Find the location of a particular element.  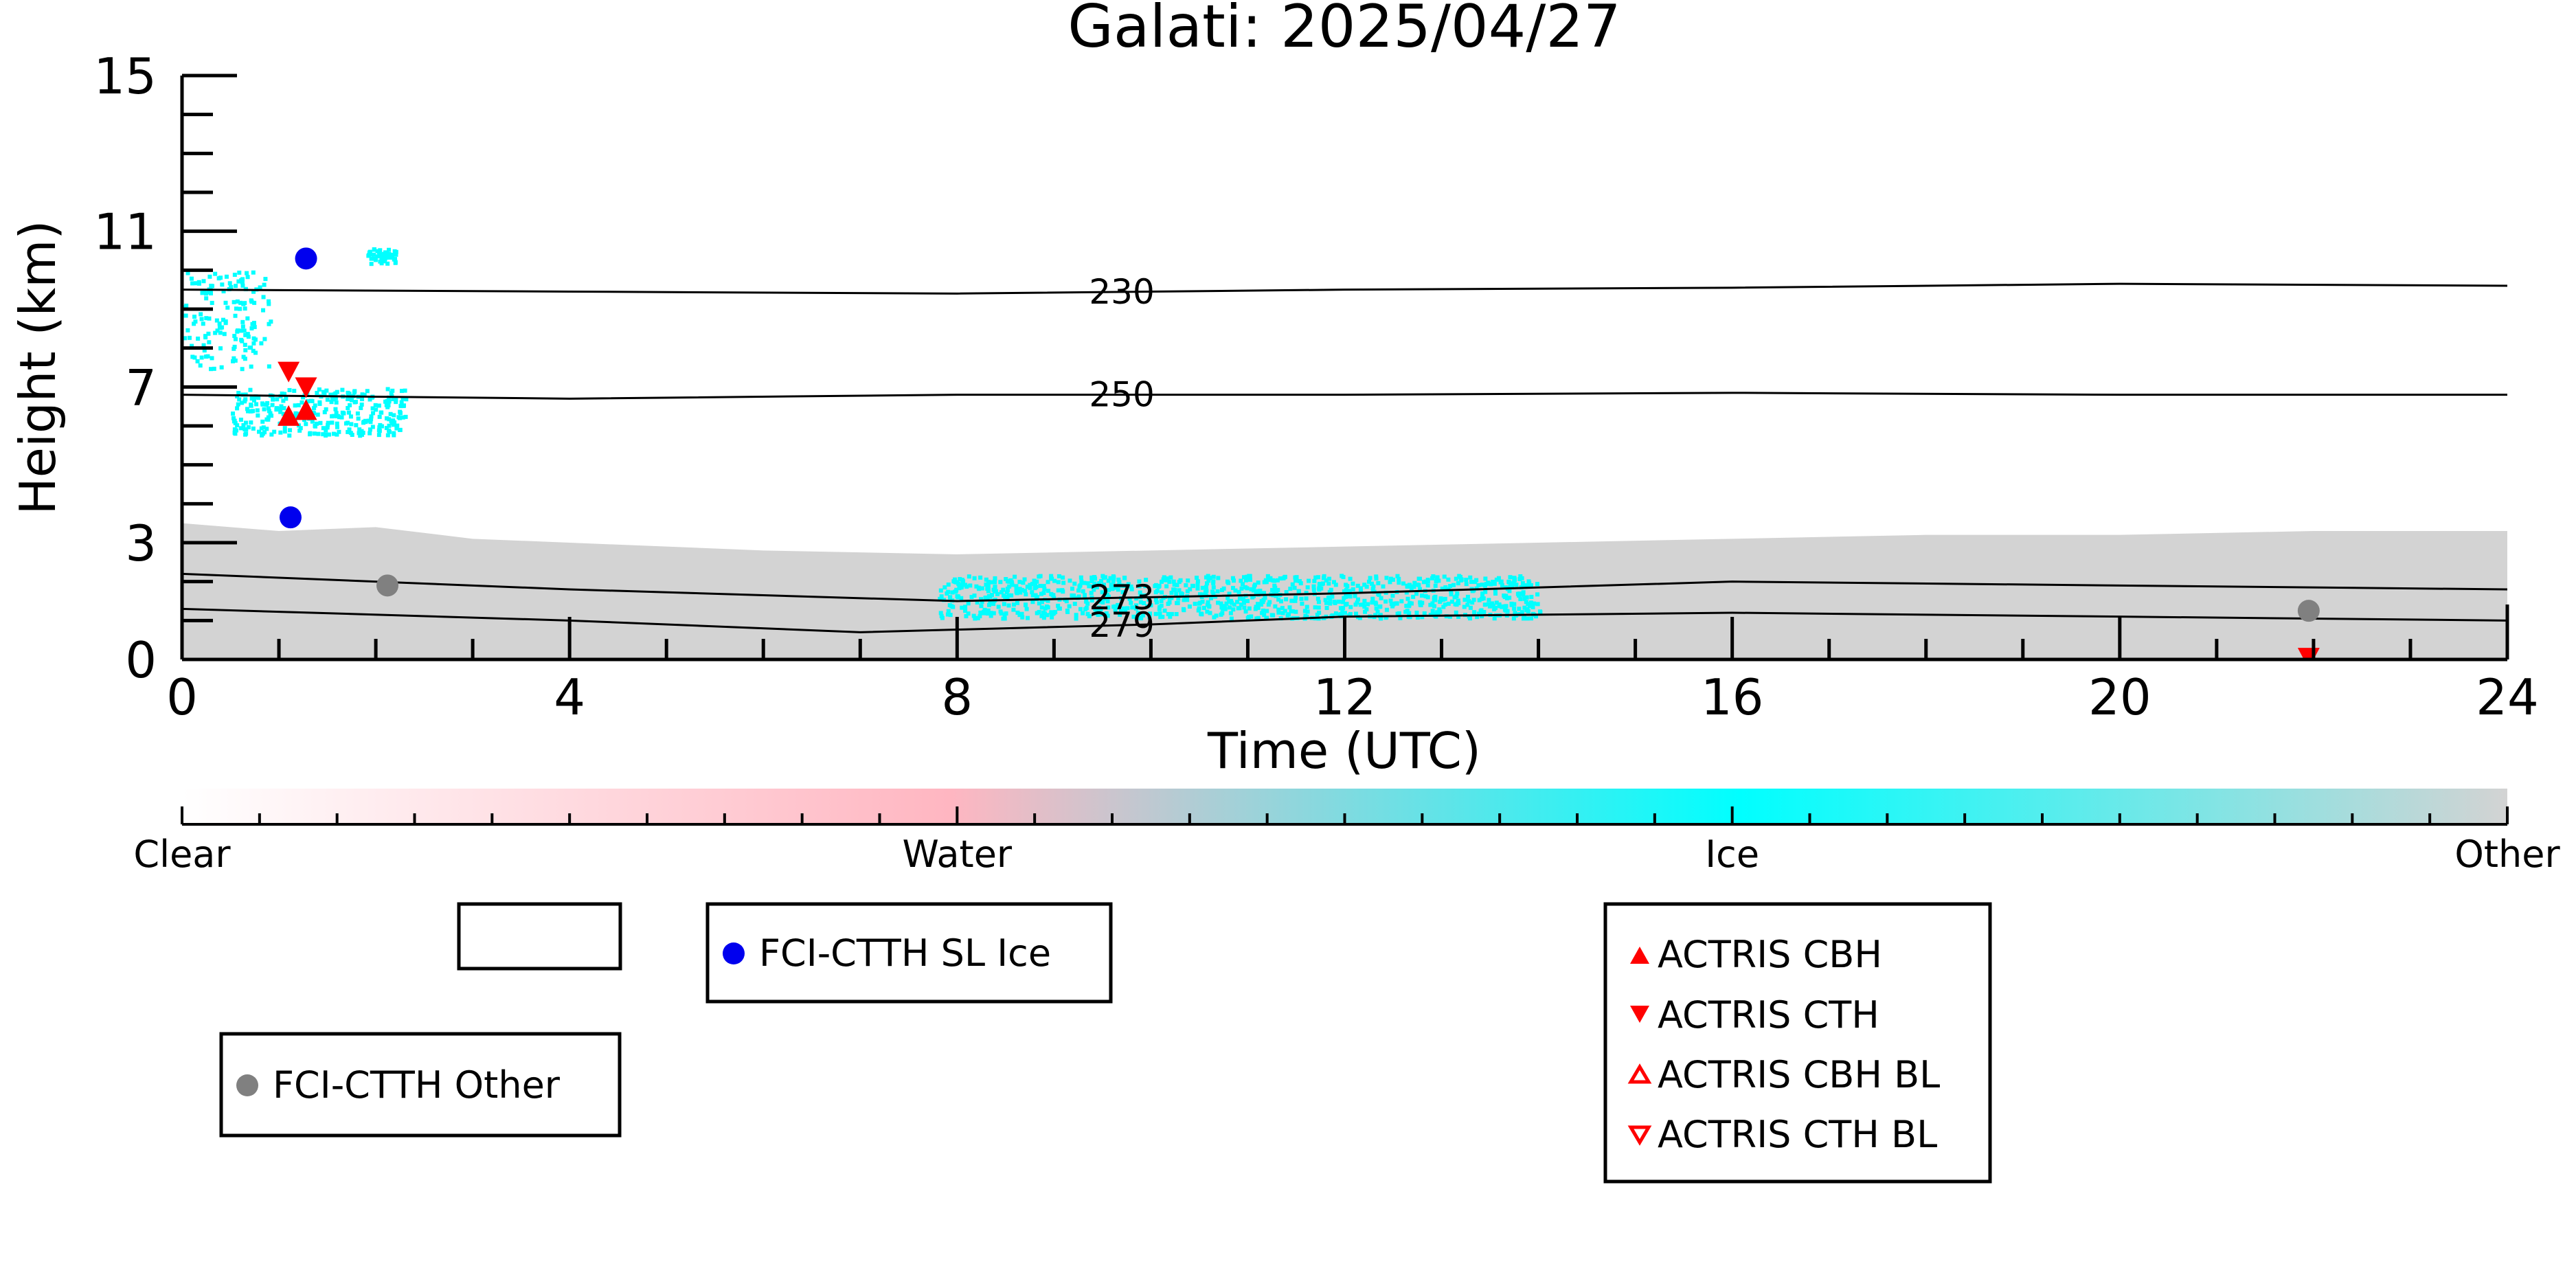

isotherm-label: 279 is located at coordinates (1121, 625).